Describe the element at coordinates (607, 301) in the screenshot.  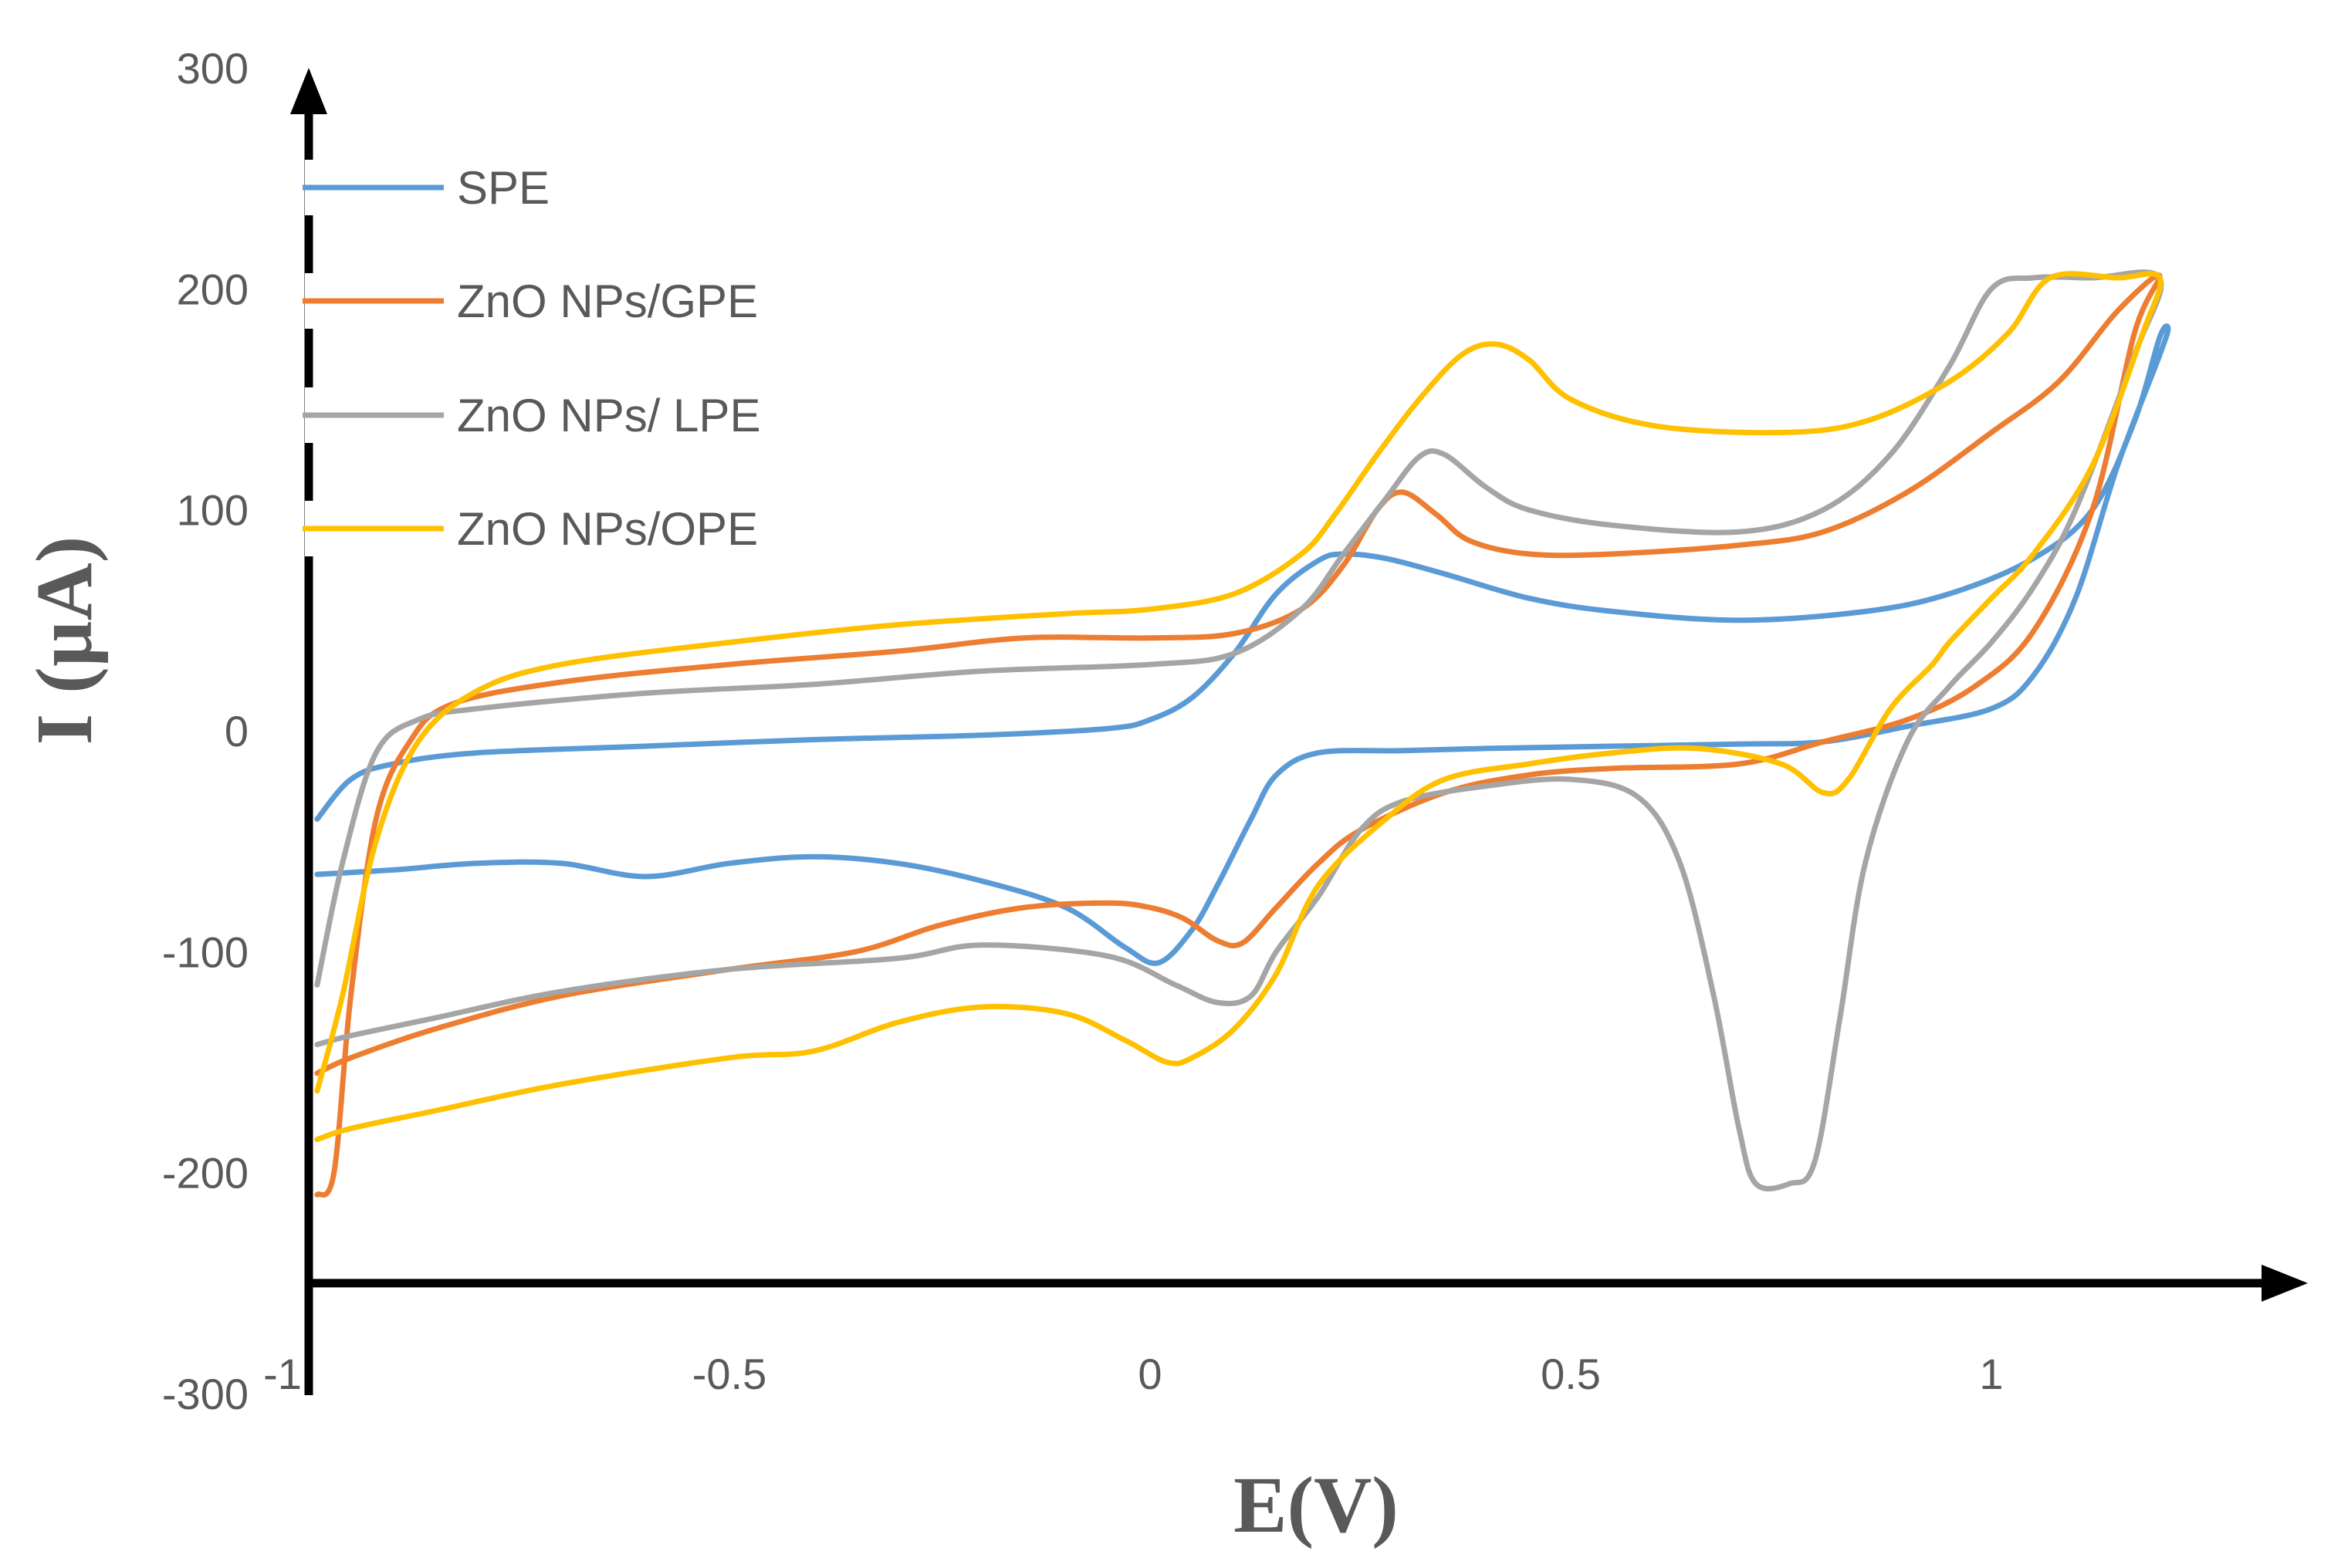
I see `legend-label: ZnO NPs/GPE` at that location.